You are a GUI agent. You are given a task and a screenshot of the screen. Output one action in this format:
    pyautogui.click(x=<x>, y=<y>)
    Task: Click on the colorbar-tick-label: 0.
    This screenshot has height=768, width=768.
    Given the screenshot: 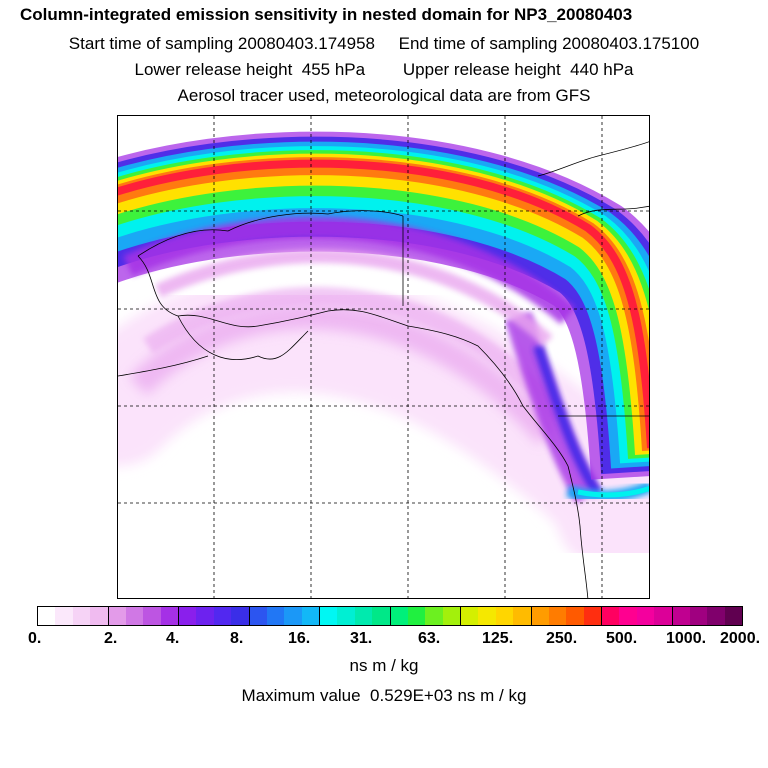 What is the action you would take?
    pyautogui.click(x=35, y=638)
    